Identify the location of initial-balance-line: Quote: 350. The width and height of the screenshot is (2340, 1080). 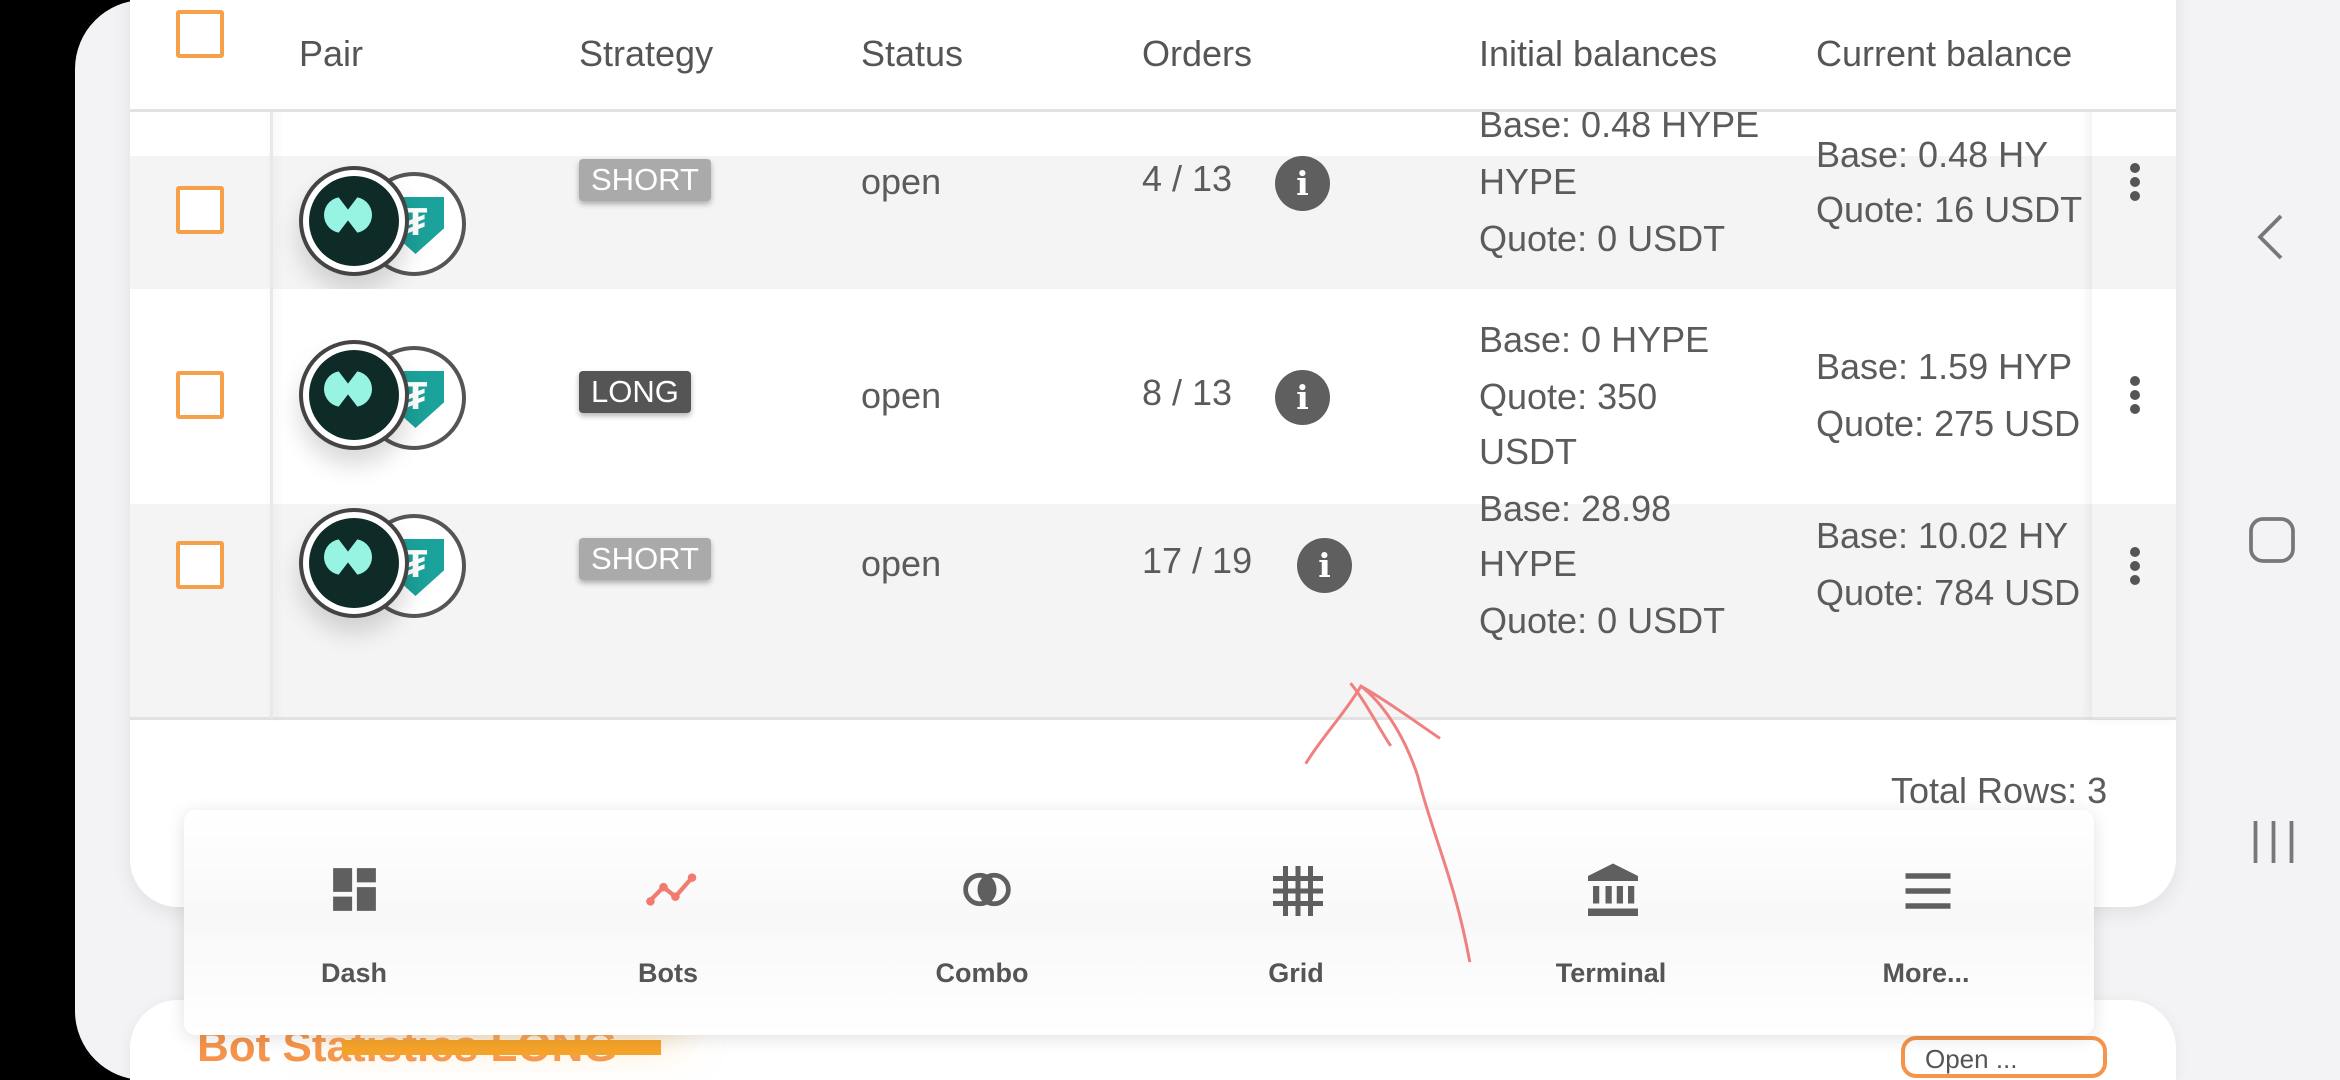
(1568, 396).